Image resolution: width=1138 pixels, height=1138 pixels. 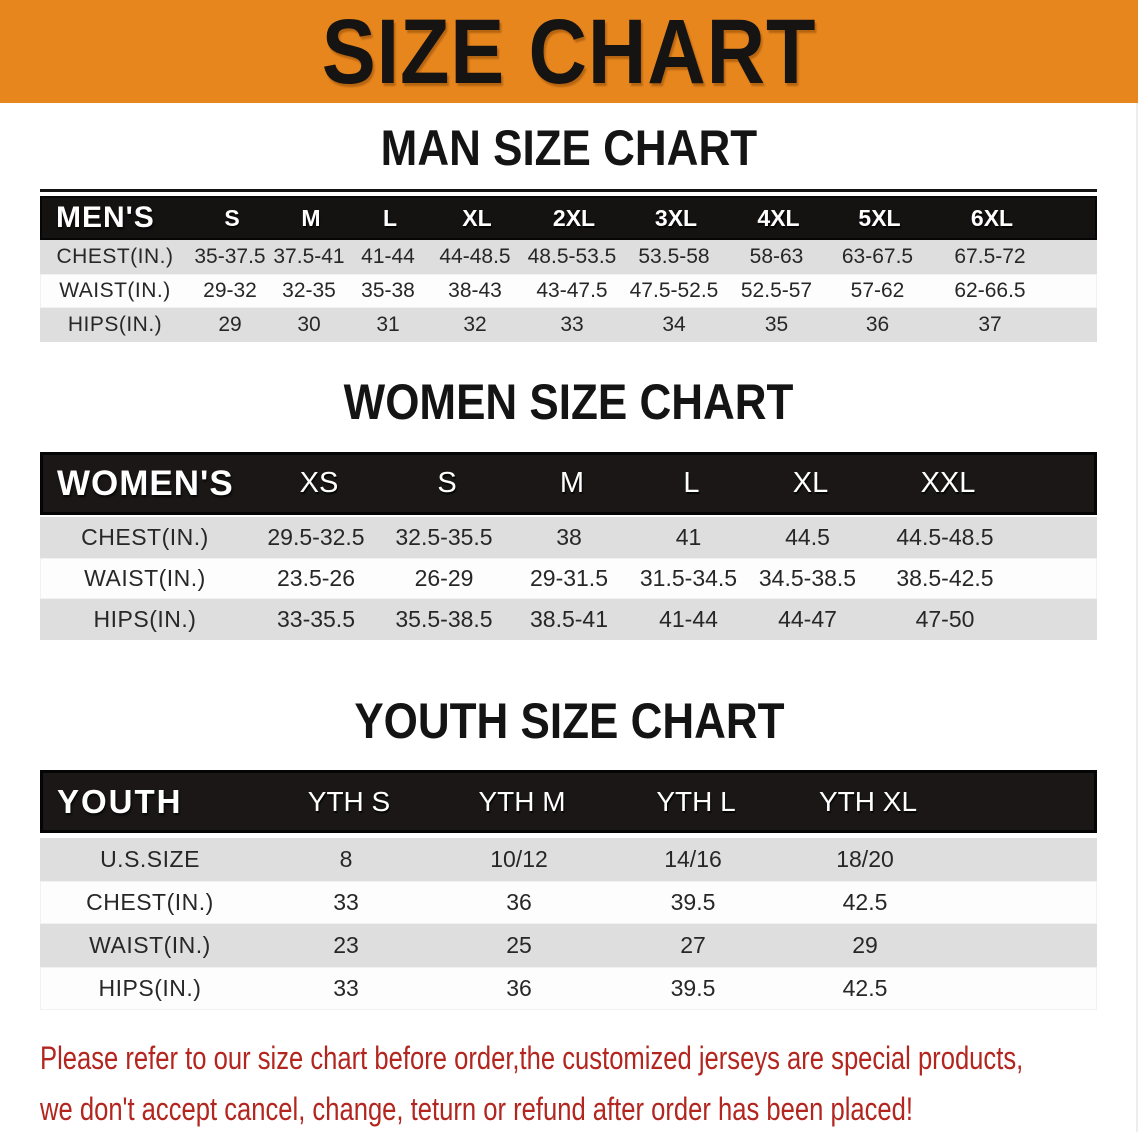 I want to click on column-header: XL, so click(x=477, y=217).